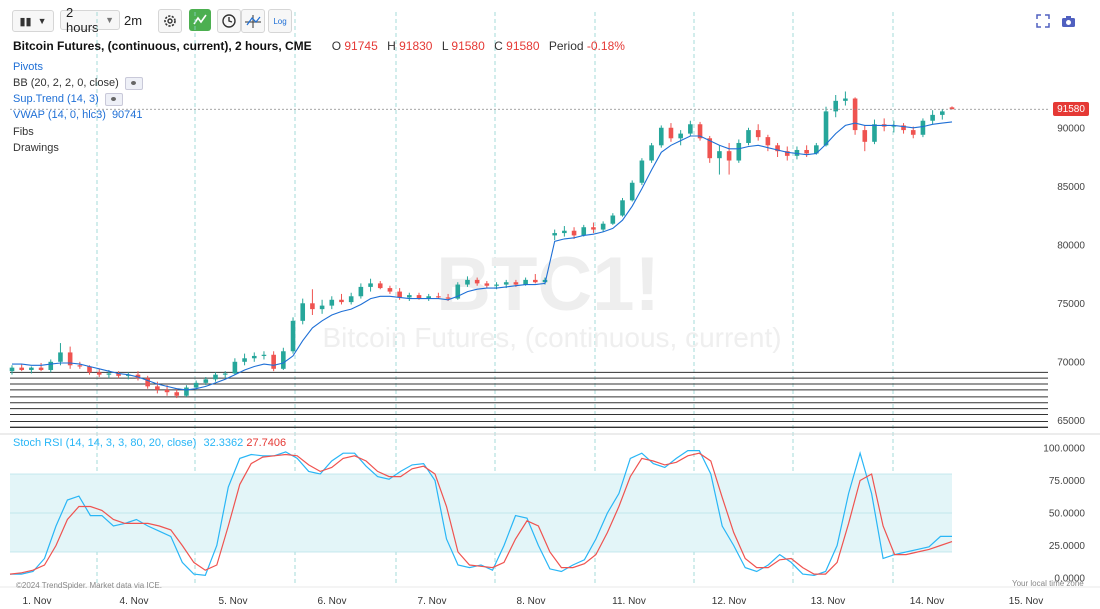 The image size is (1100, 609). What do you see at coordinates (23, 132) in the screenshot?
I see `fibs-item: Fibs` at bounding box center [23, 132].